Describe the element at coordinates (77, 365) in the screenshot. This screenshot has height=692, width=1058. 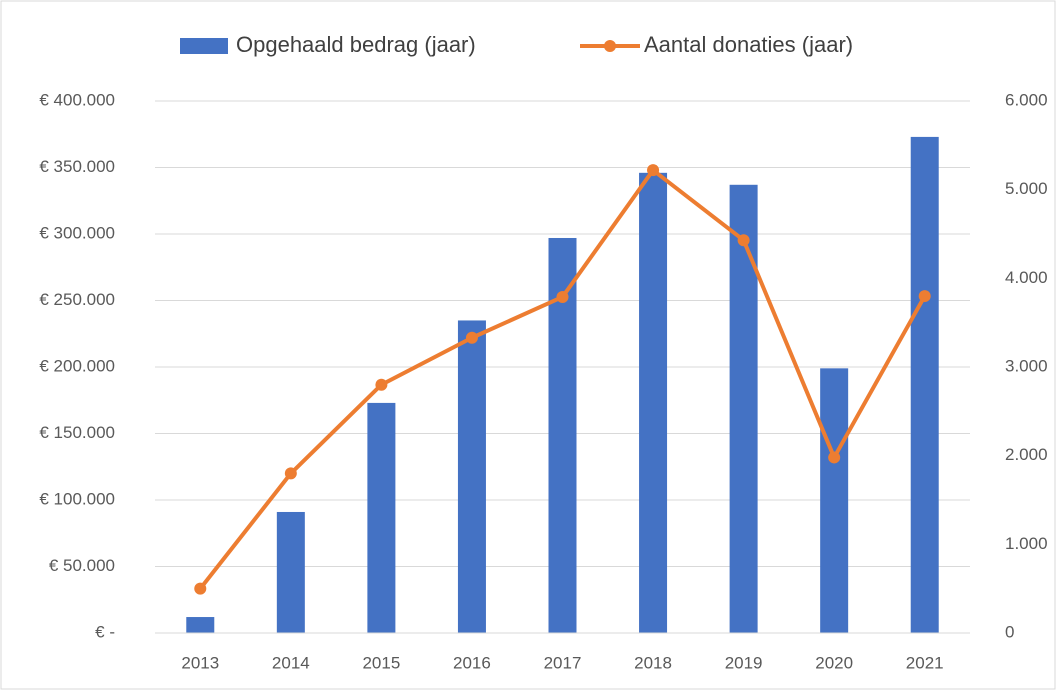
I see `y-tick-label: € 200.000` at that location.